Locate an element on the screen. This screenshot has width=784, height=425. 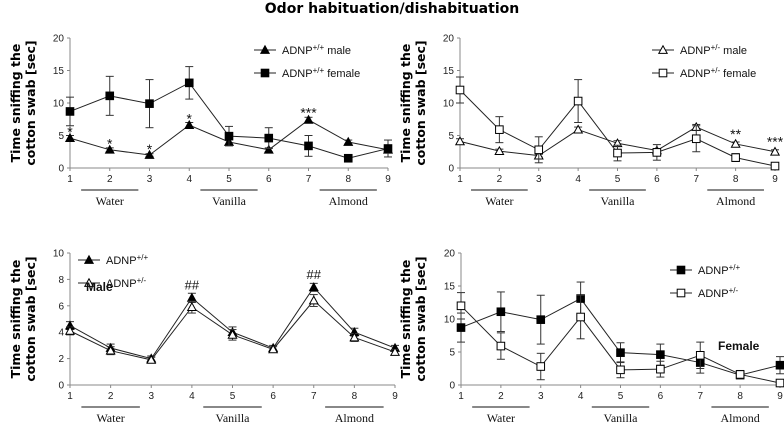
legend-label: ADNP+/- female is located at coordinates (718, 73).